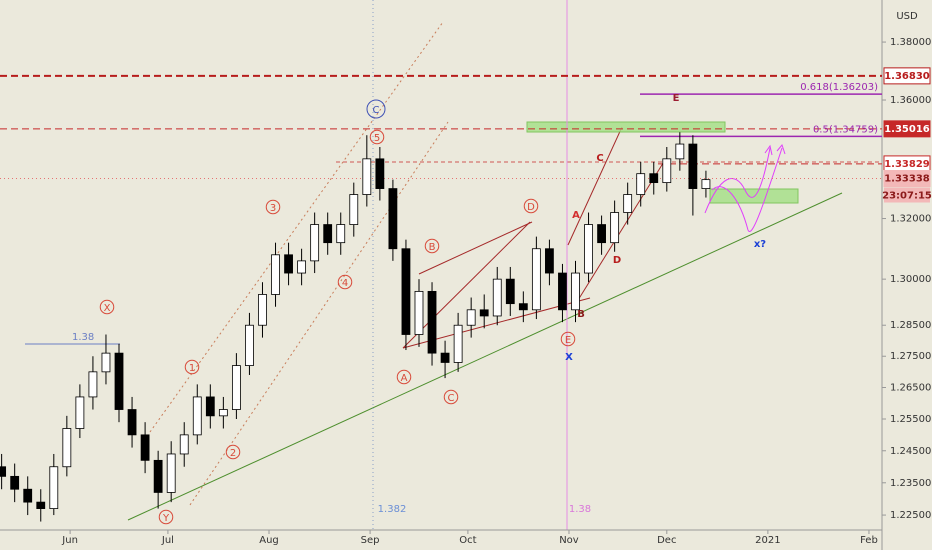 This screenshot has height=550, width=932. I want to click on countdown-tag, so click(907, 195).